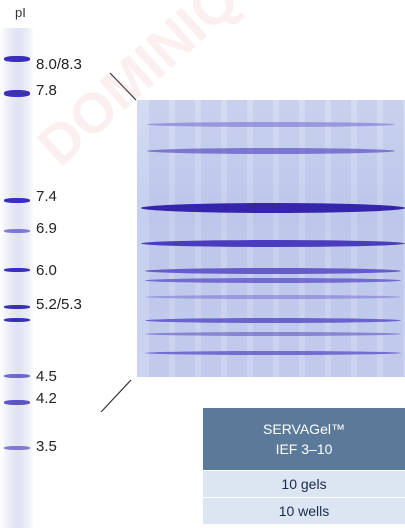 The image size is (405, 528). What do you see at coordinates (46, 398) in the screenshot?
I see `ph-label: 4.2` at bounding box center [46, 398].